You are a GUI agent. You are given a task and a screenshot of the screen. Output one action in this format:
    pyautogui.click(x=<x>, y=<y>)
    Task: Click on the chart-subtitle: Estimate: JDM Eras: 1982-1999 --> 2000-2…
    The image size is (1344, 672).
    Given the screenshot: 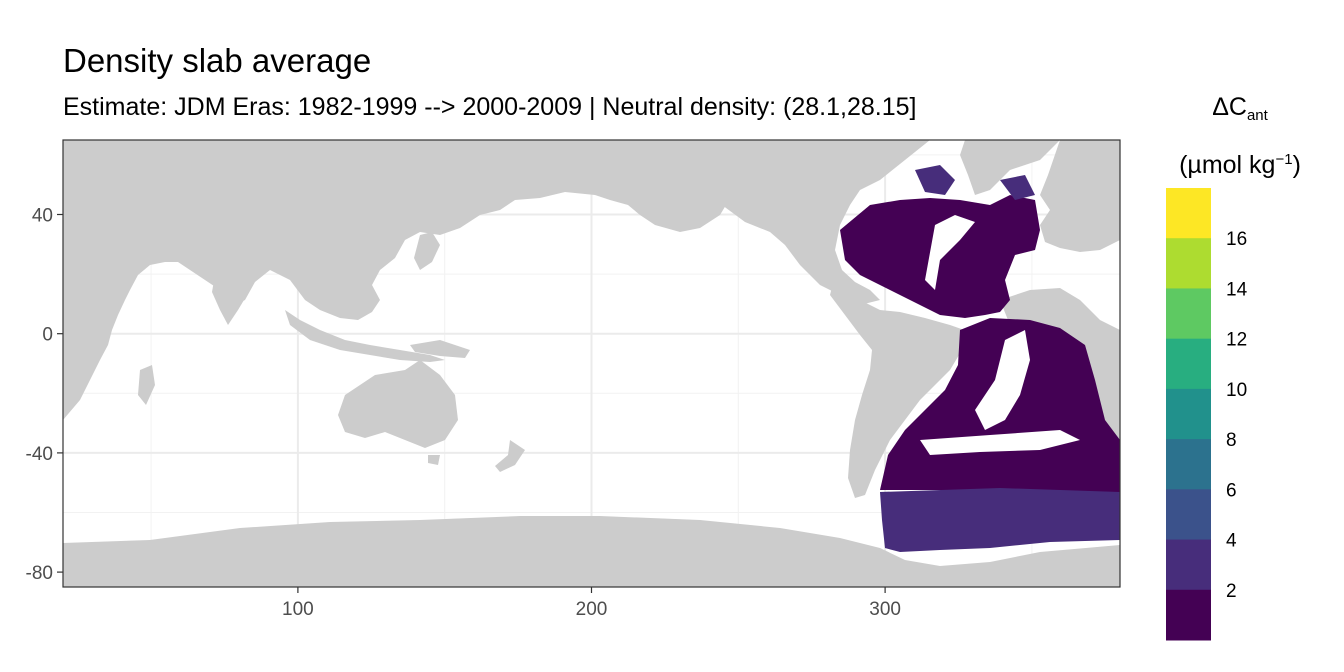 What is the action you would take?
    pyautogui.click(x=490, y=107)
    